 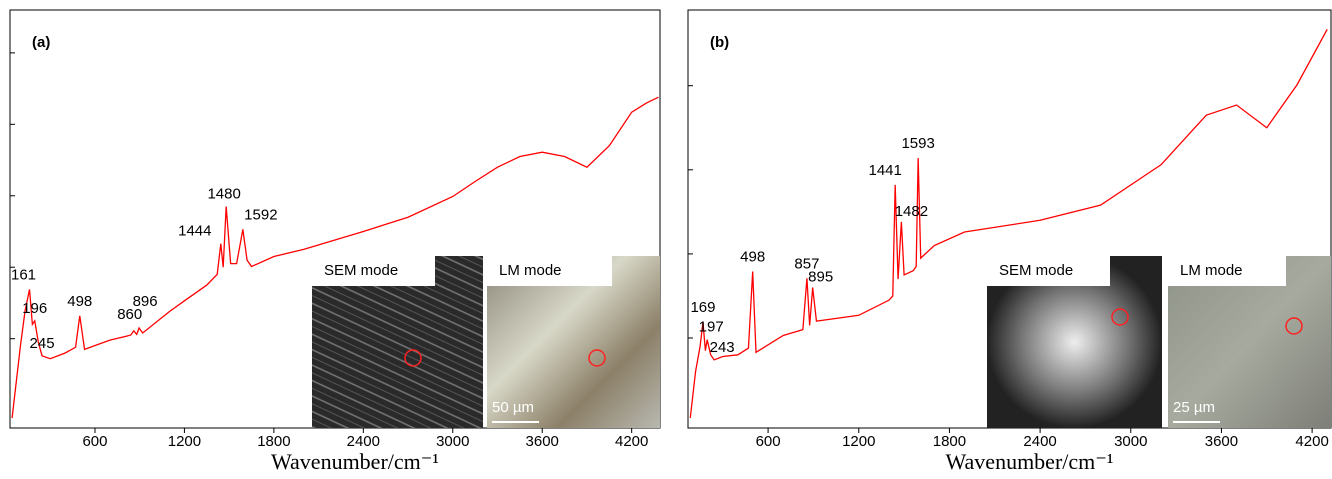 I want to click on peak-label: 1444, so click(x=194, y=231).